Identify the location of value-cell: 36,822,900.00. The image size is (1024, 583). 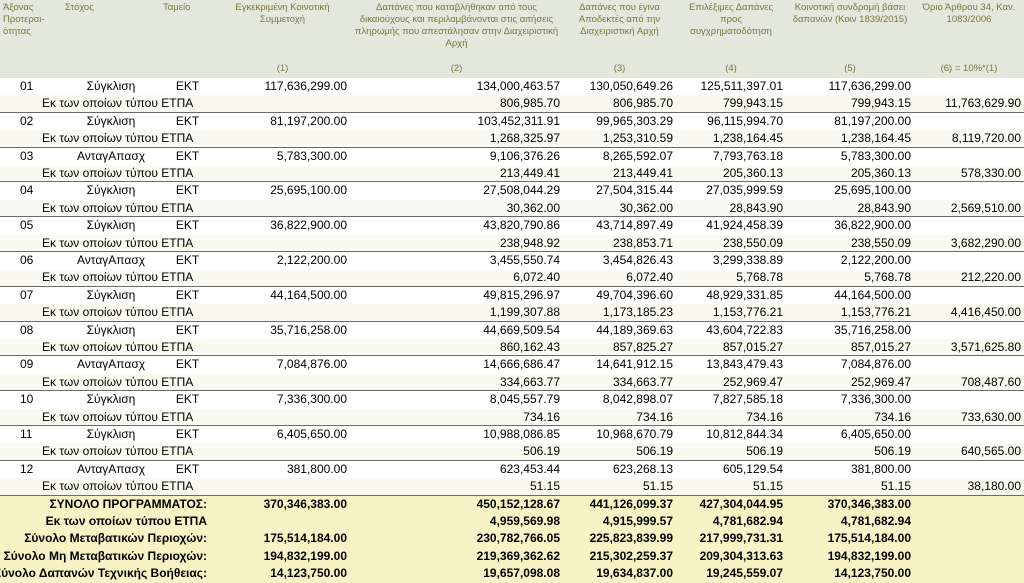
(872, 225).